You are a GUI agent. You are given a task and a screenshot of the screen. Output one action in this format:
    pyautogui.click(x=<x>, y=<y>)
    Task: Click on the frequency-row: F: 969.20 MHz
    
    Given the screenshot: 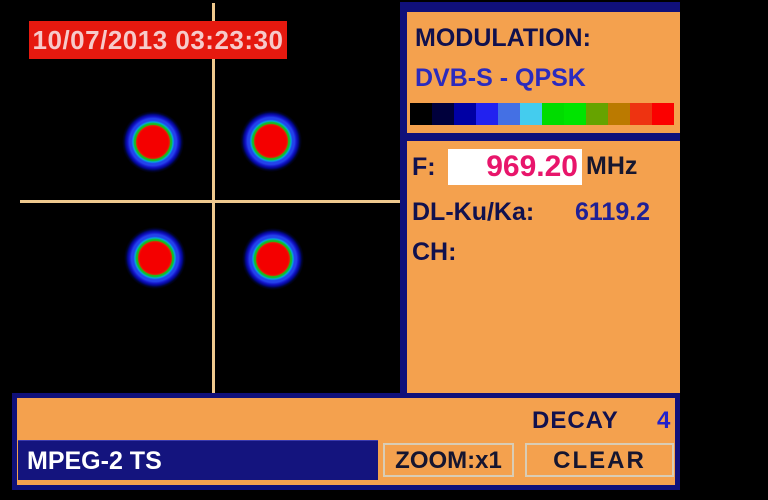 What is the action you would take?
    pyautogui.click(x=543, y=167)
    